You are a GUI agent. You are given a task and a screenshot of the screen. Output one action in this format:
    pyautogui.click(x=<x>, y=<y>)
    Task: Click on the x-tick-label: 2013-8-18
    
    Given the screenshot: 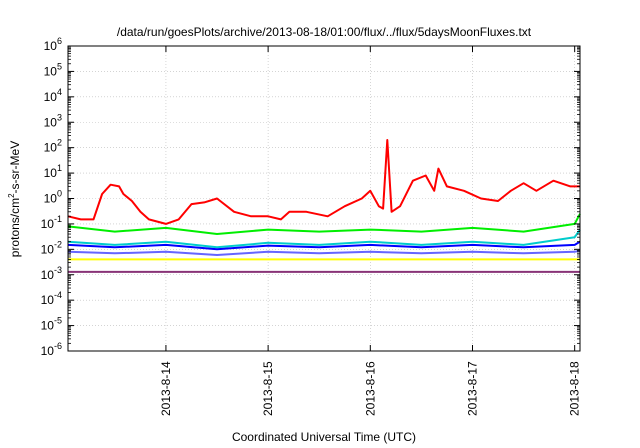 What is the action you would take?
    pyautogui.click(x=575, y=388)
    